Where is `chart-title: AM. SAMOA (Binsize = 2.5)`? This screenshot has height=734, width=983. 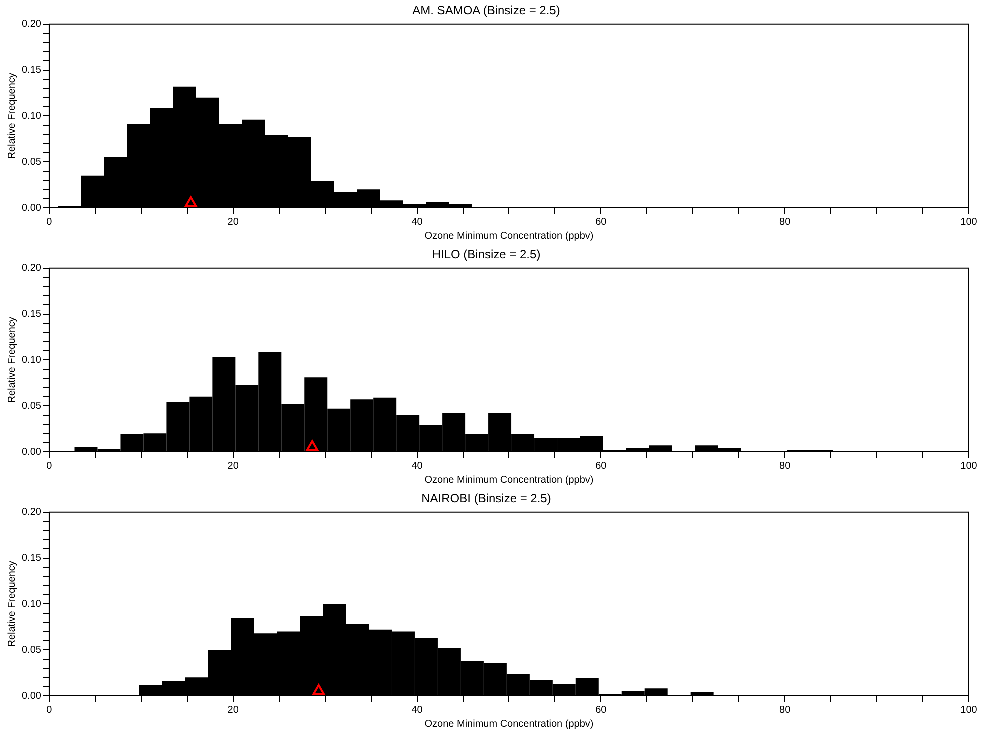
chart-title: AM. SAMOA (Binsize = 2.5) is located at coordinates (486, 11).